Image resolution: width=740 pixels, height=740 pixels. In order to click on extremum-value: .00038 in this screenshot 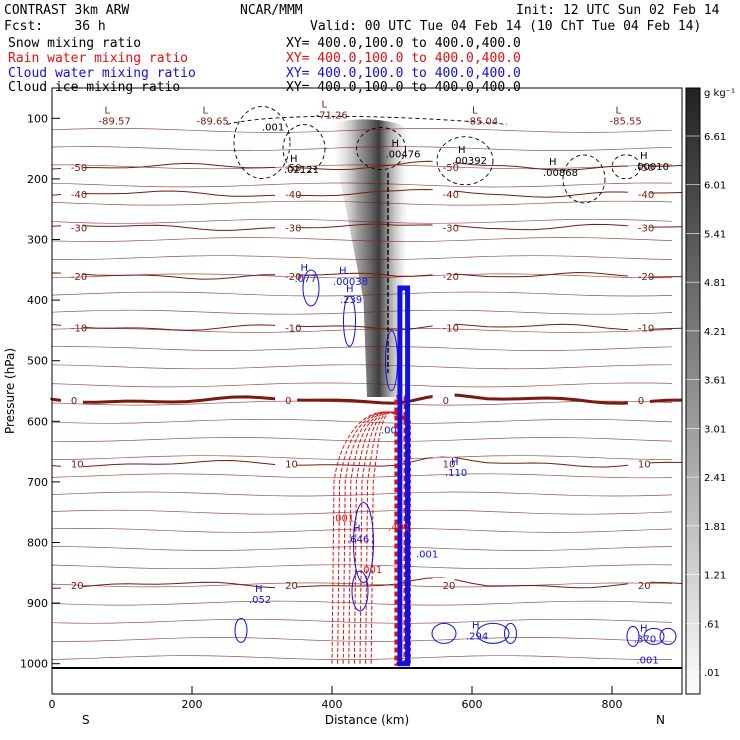, I will do `click(350, 282)`.